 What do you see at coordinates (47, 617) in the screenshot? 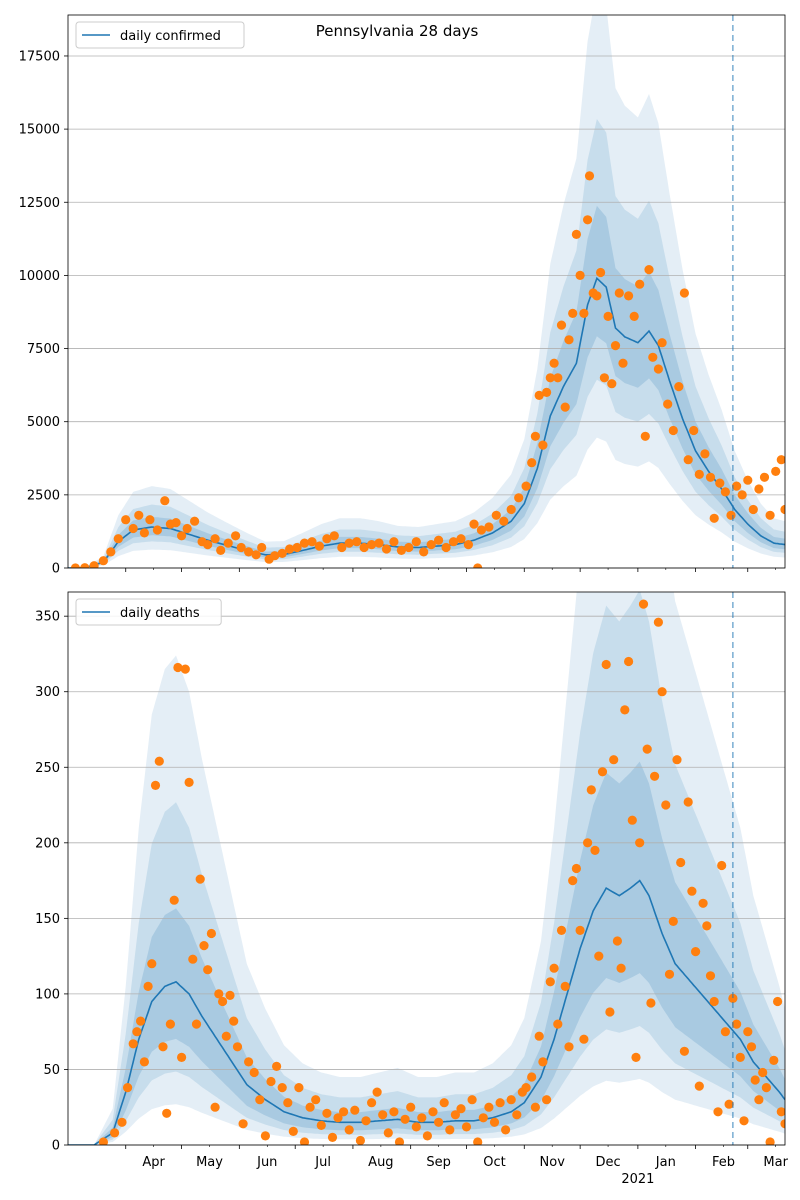
I see `deaths-y-tick-label: 350` at bounding box center [47, 617].